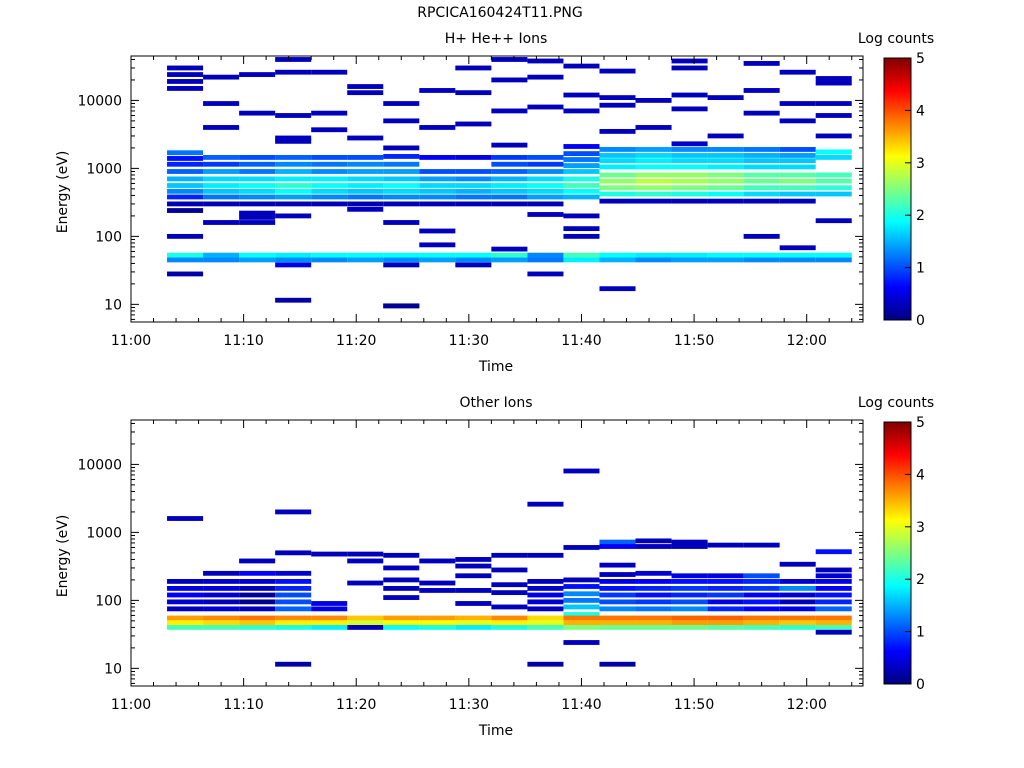 This screenshot has width=1024, height=768. I want to click on y-tick-label: 10, so click(113, 305).